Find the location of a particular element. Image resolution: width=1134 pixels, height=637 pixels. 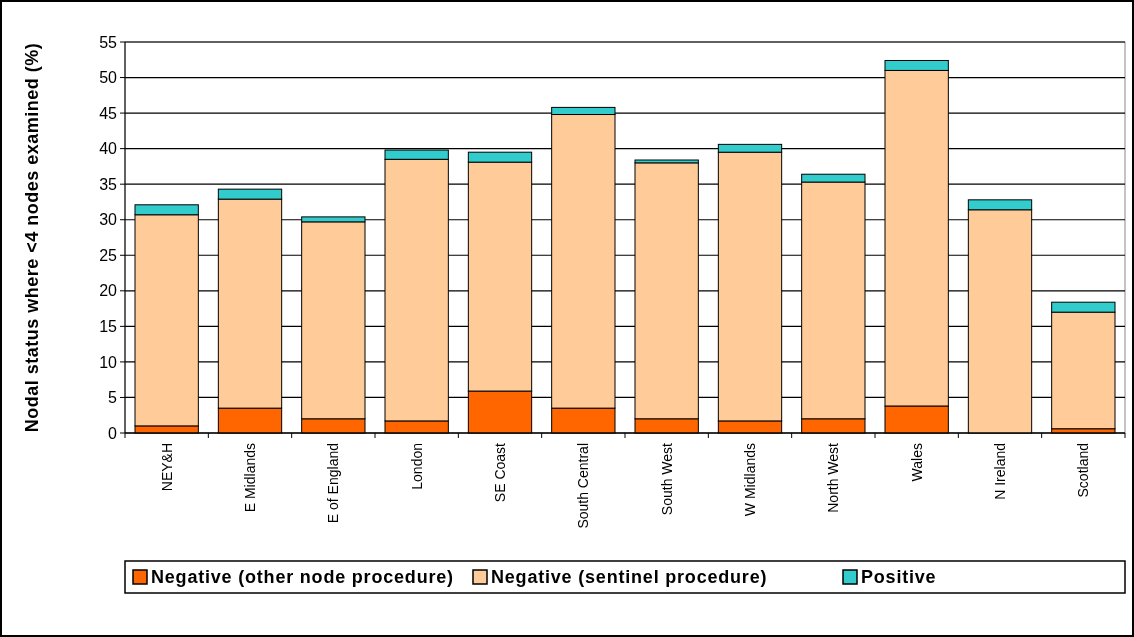

legend-label: Negative (sentinel procedure) is located at coordinates (629, 577).